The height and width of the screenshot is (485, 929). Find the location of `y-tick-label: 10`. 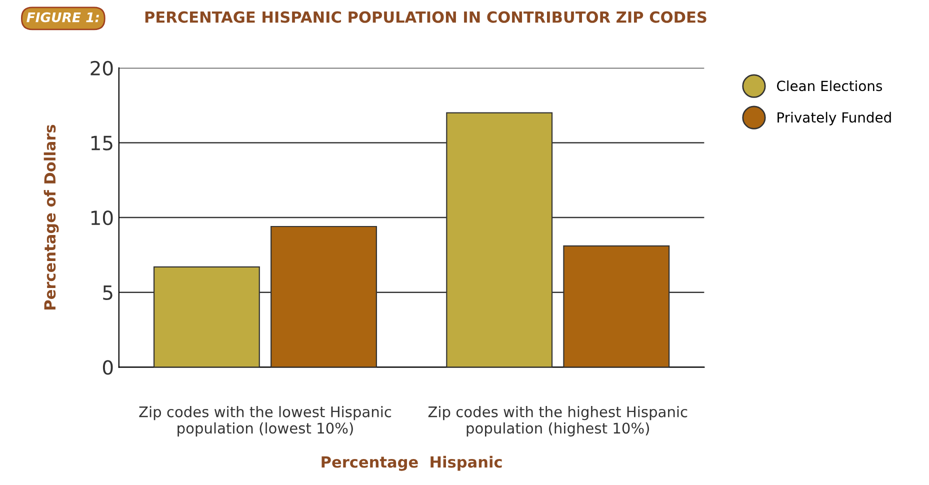

y-tick-label: 10 is located at coordinates (102, 218).